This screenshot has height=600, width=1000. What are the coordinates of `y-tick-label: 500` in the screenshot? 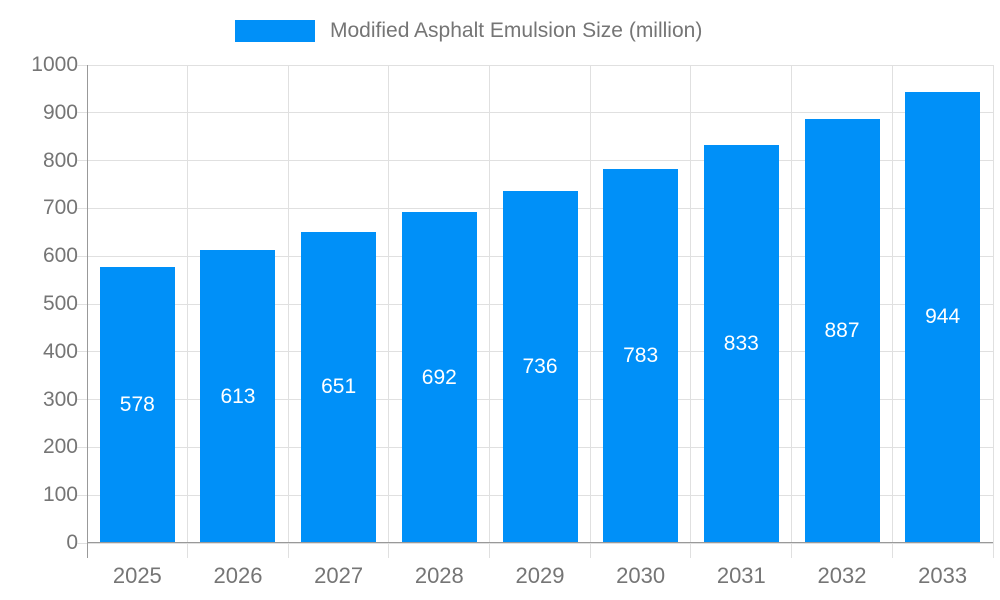 It's located at (60, 303).